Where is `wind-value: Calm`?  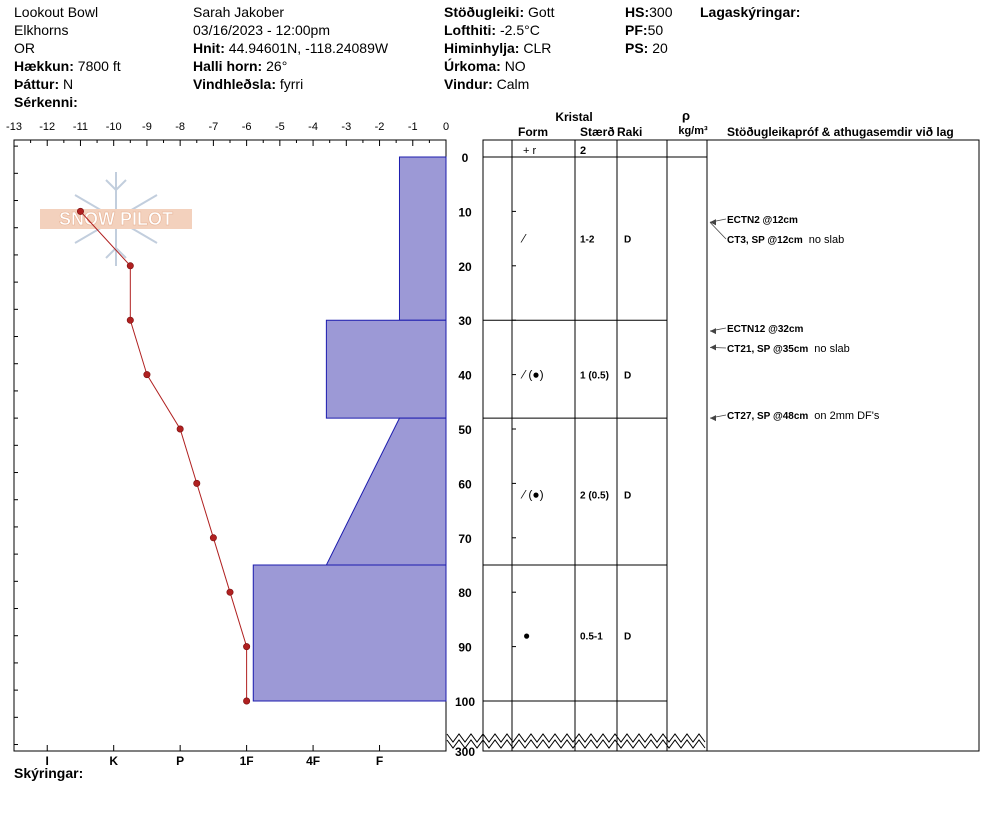
wind-value: Calm is located at coordinates (513, 84).